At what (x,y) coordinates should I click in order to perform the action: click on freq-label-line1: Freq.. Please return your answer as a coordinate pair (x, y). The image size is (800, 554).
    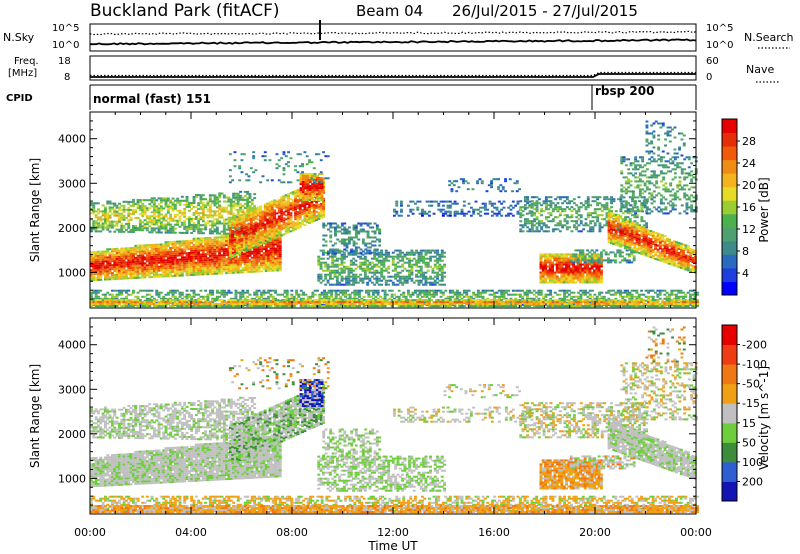
    Looking at the image, I should click on (26, 61).